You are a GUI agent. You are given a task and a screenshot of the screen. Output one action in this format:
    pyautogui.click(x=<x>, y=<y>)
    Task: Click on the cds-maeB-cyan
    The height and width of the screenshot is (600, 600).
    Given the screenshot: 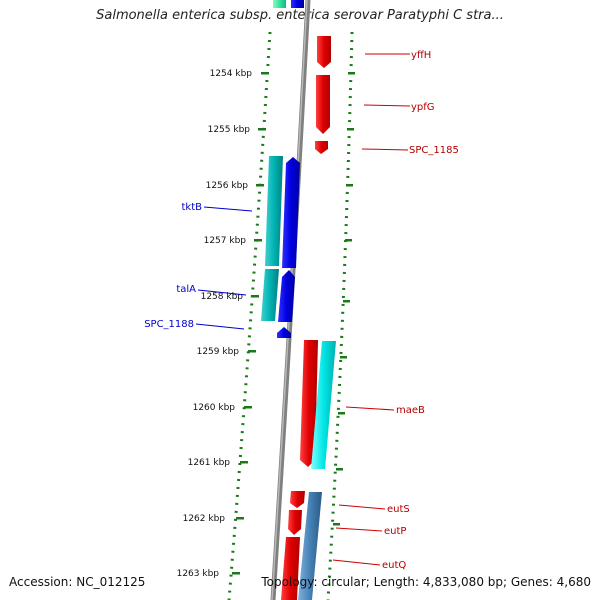 What is the action you would take?
    pyautogui.click(x=323, y=405)
    